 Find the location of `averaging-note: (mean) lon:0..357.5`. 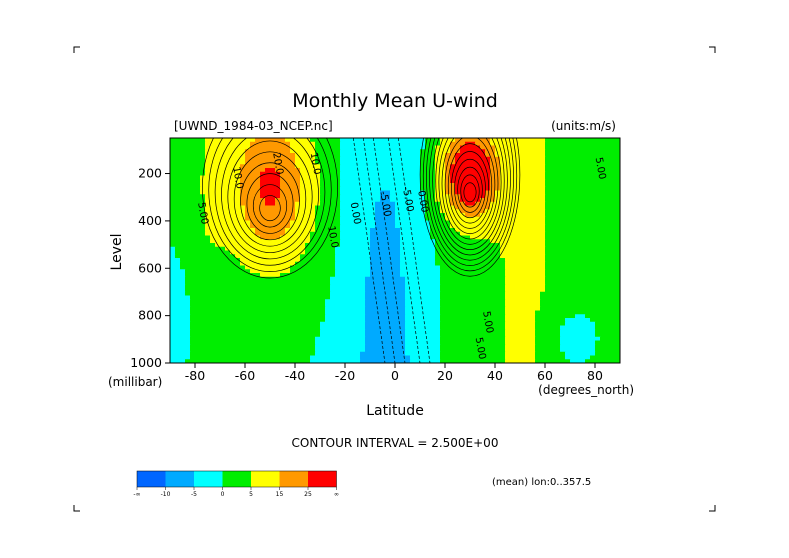

averaging-note: (mean) lon:0..357.5 is located at coordinates (541, 482).